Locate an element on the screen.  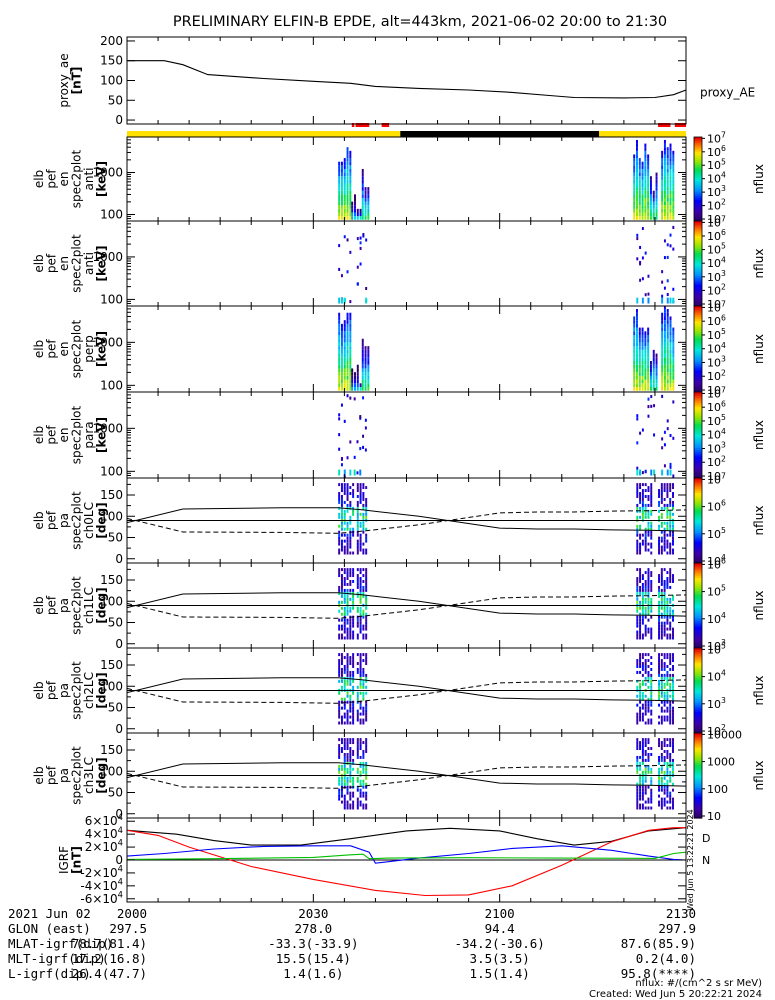
y-axis-label: [keV] is located at coordinates (101, 263).